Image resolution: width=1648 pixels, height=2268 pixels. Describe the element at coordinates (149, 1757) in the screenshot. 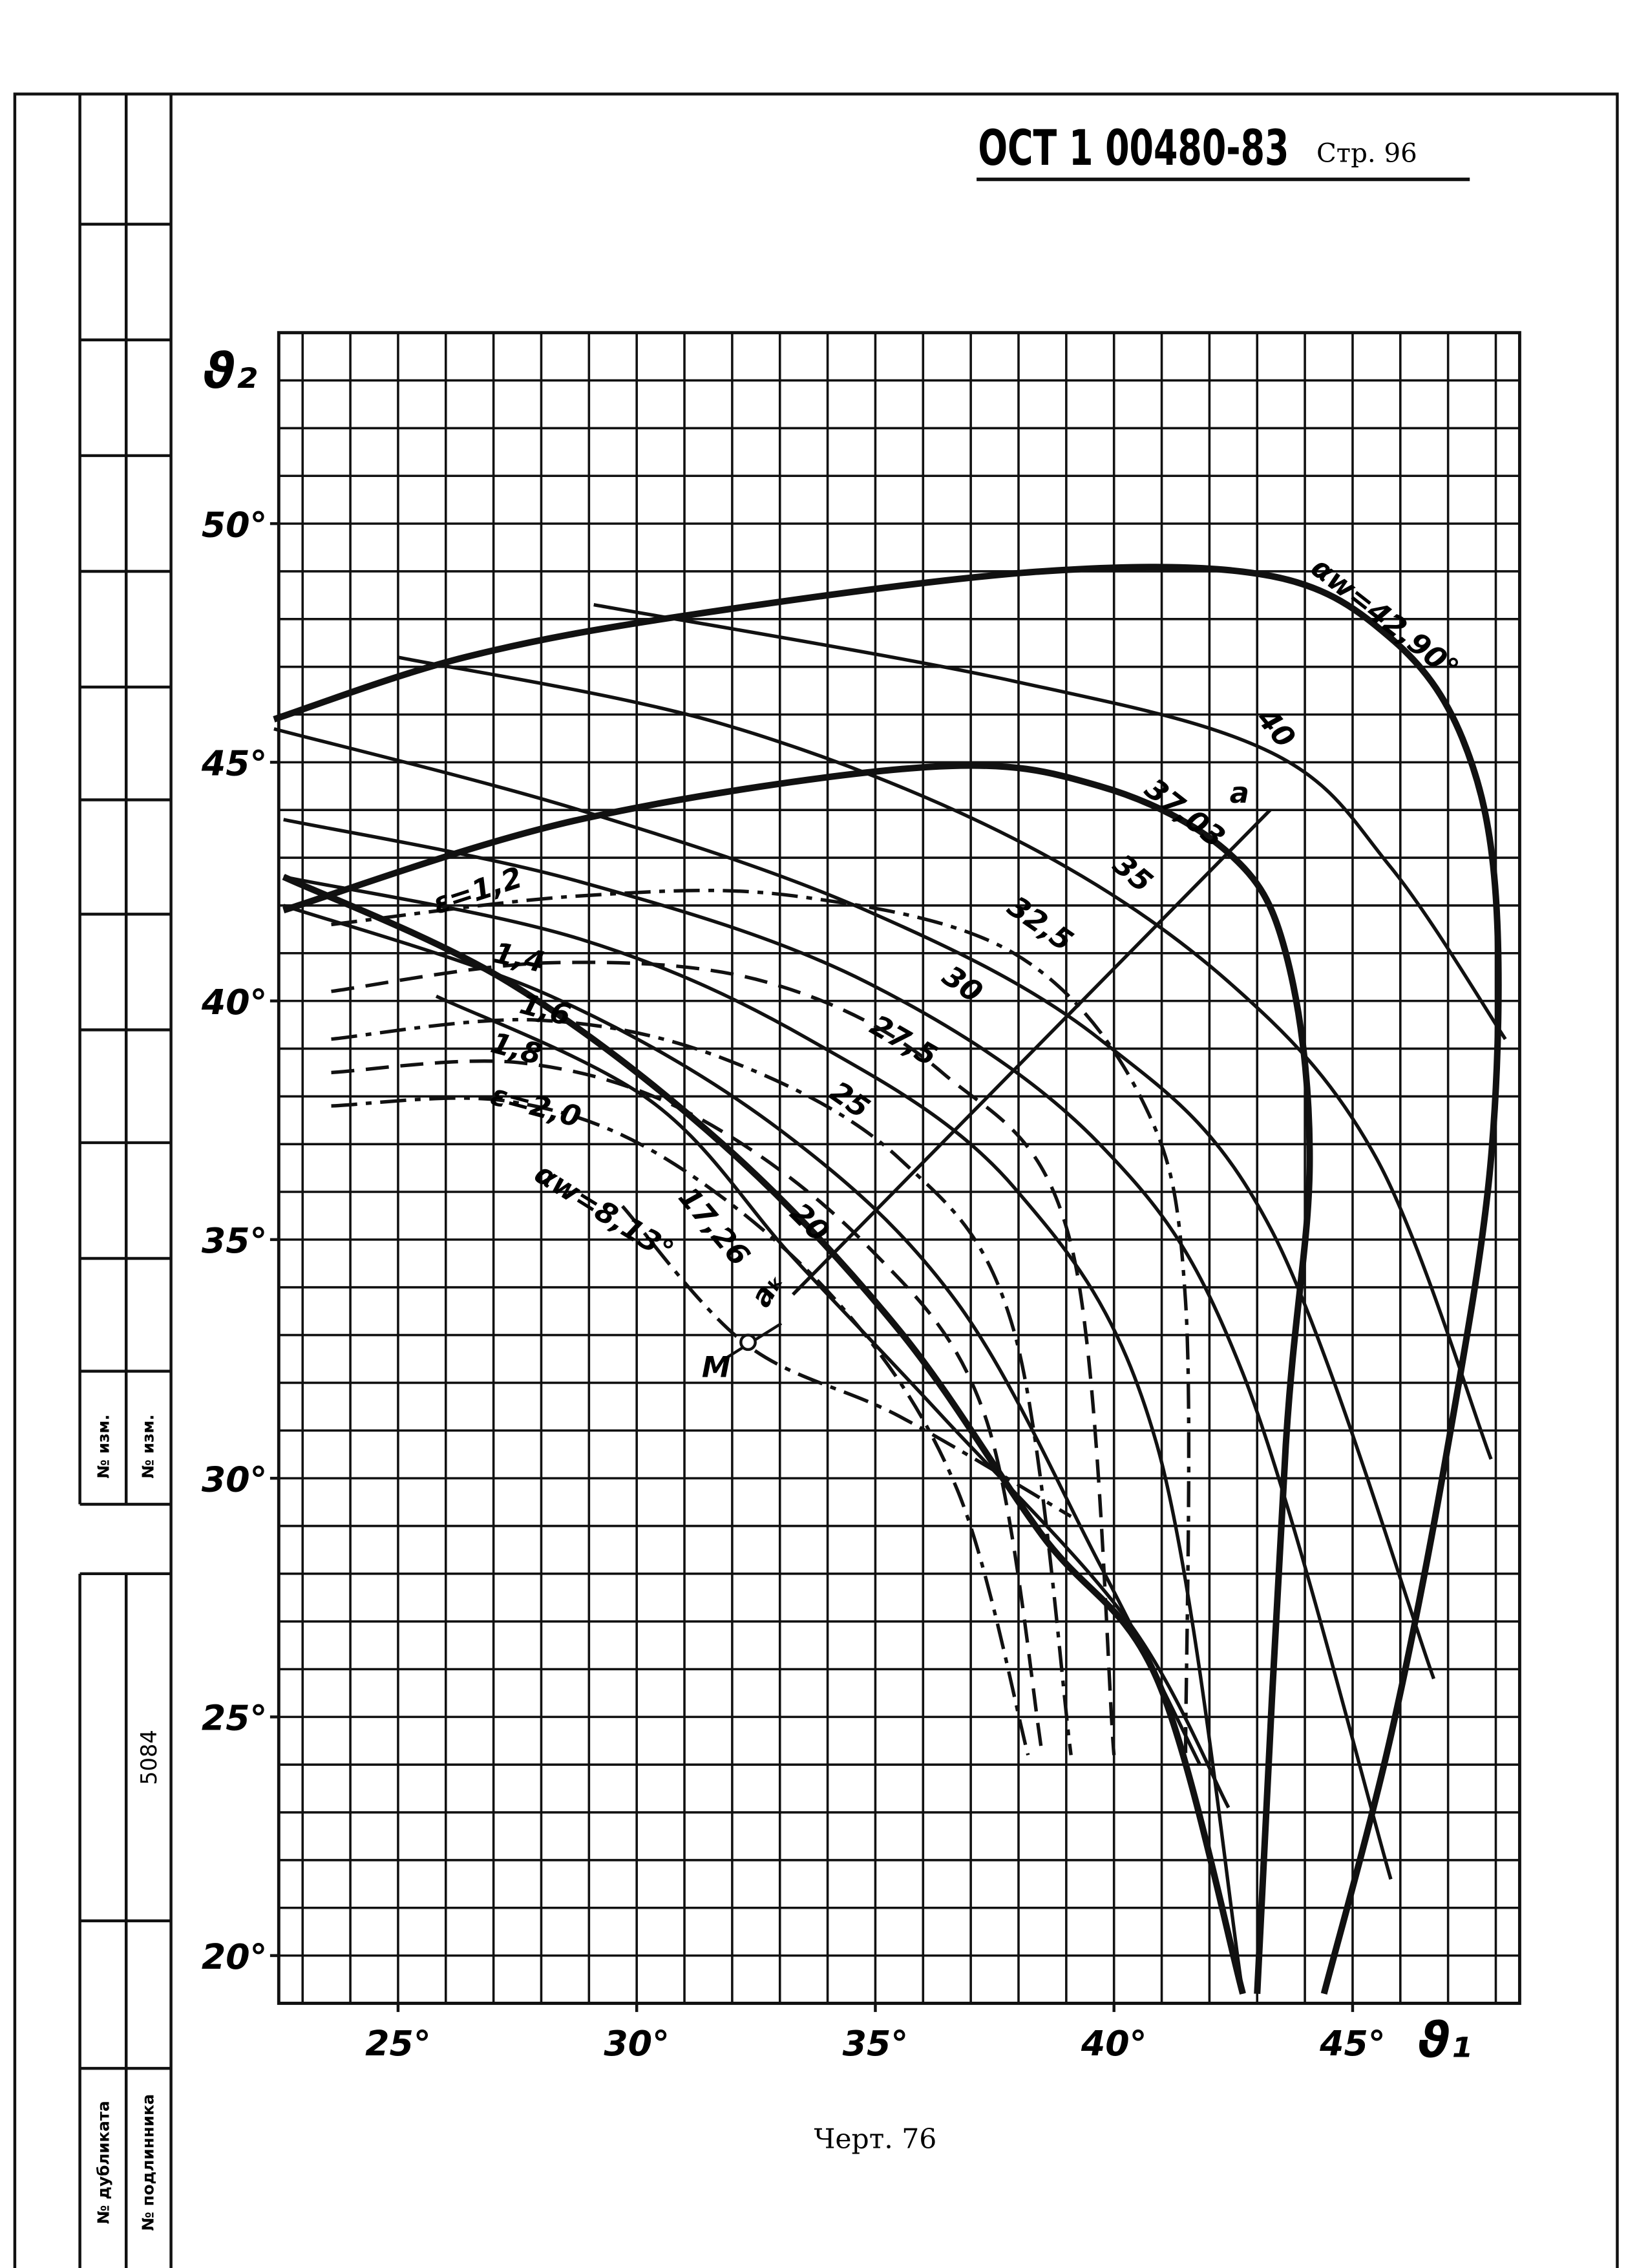

I see `stamp-number: 5084` at that location.